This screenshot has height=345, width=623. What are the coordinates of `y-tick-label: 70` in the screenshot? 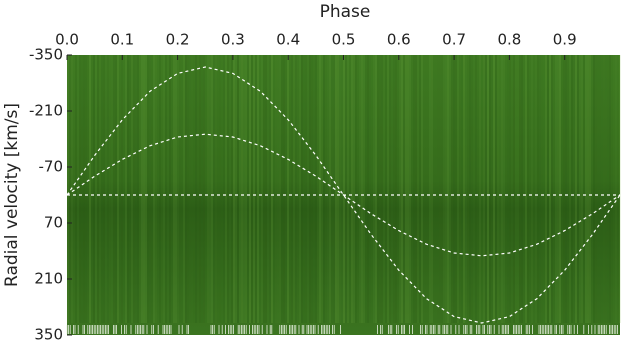 It's located at (53, 223).